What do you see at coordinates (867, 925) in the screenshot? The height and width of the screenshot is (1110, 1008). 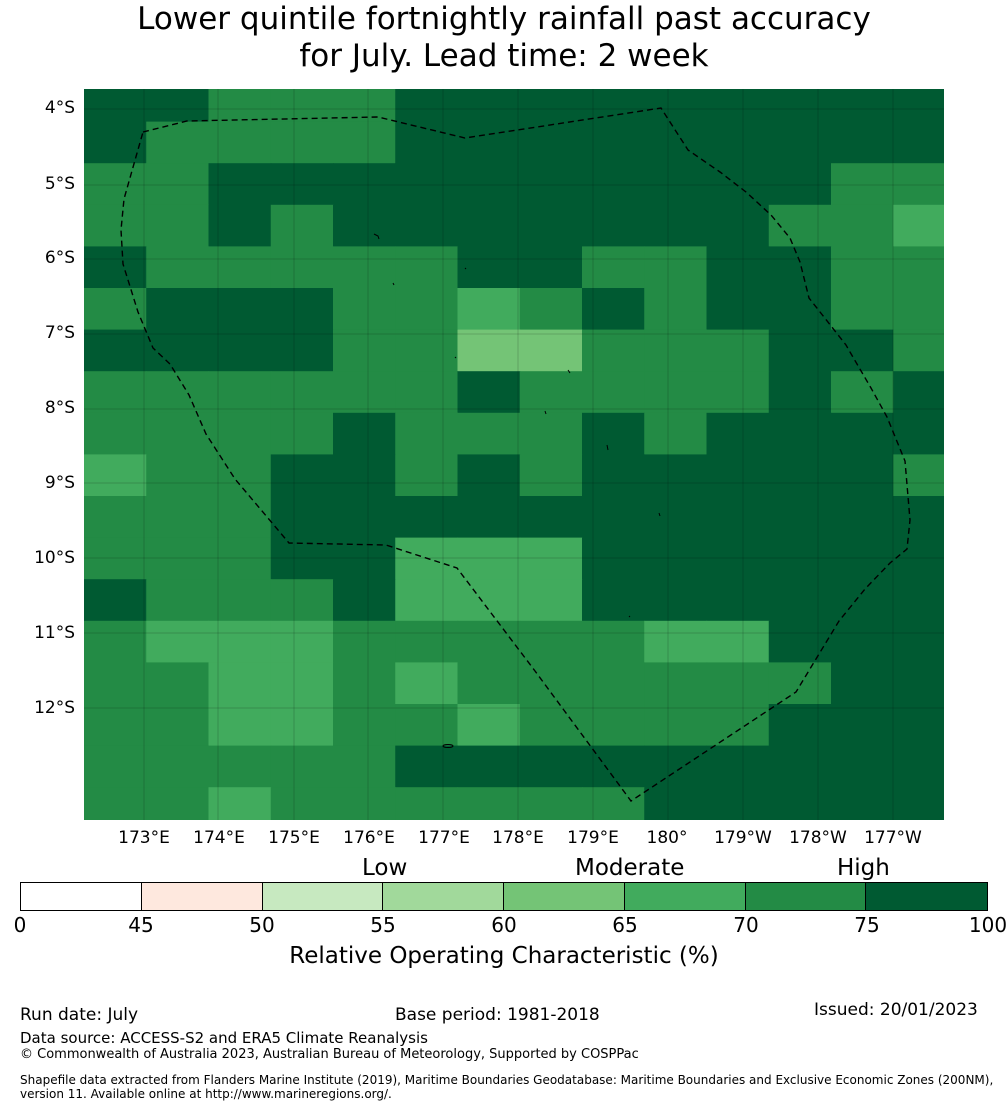 I see `colorbar-tick-label: 75` at bounding box center [867, 925].